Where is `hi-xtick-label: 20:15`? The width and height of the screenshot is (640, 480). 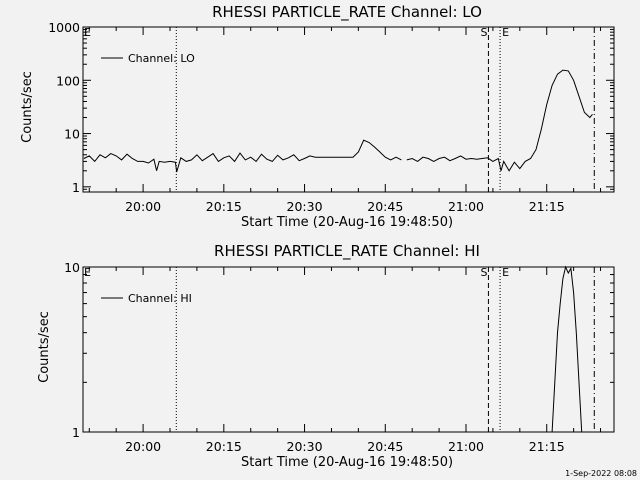 hi-xtick-label: 20:15 is located at coordinates (224, 446).